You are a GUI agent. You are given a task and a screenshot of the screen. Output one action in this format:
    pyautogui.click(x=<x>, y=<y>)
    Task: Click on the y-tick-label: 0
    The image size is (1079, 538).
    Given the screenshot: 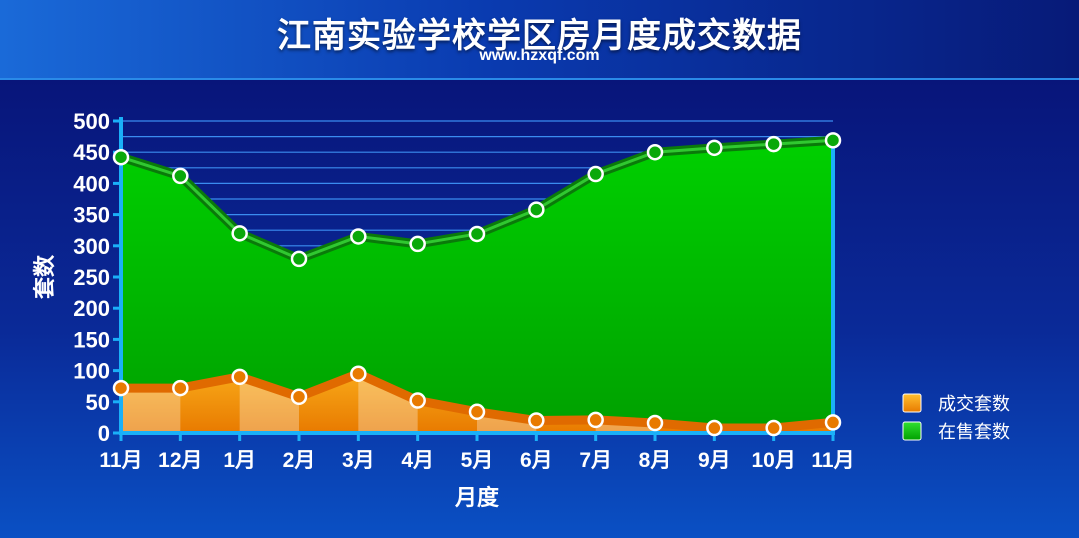 What is the action you would take?
    pyautogui.click(x=104, y=433)
    